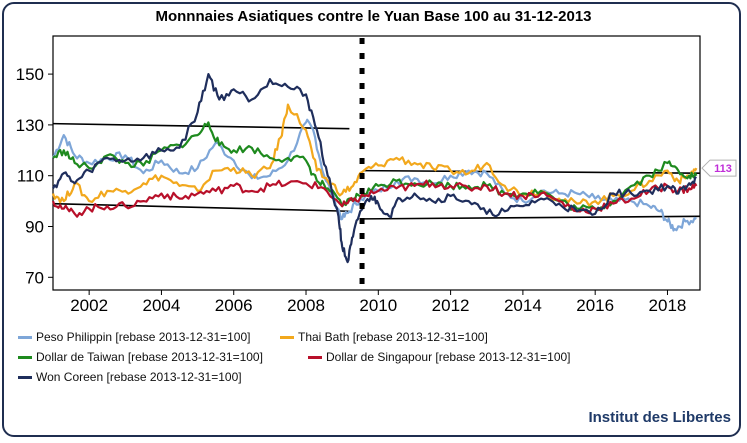 The height and width of the screenshot is (443, 747). I want to click on x-tick-label-3: 2008, so click(306, 305).